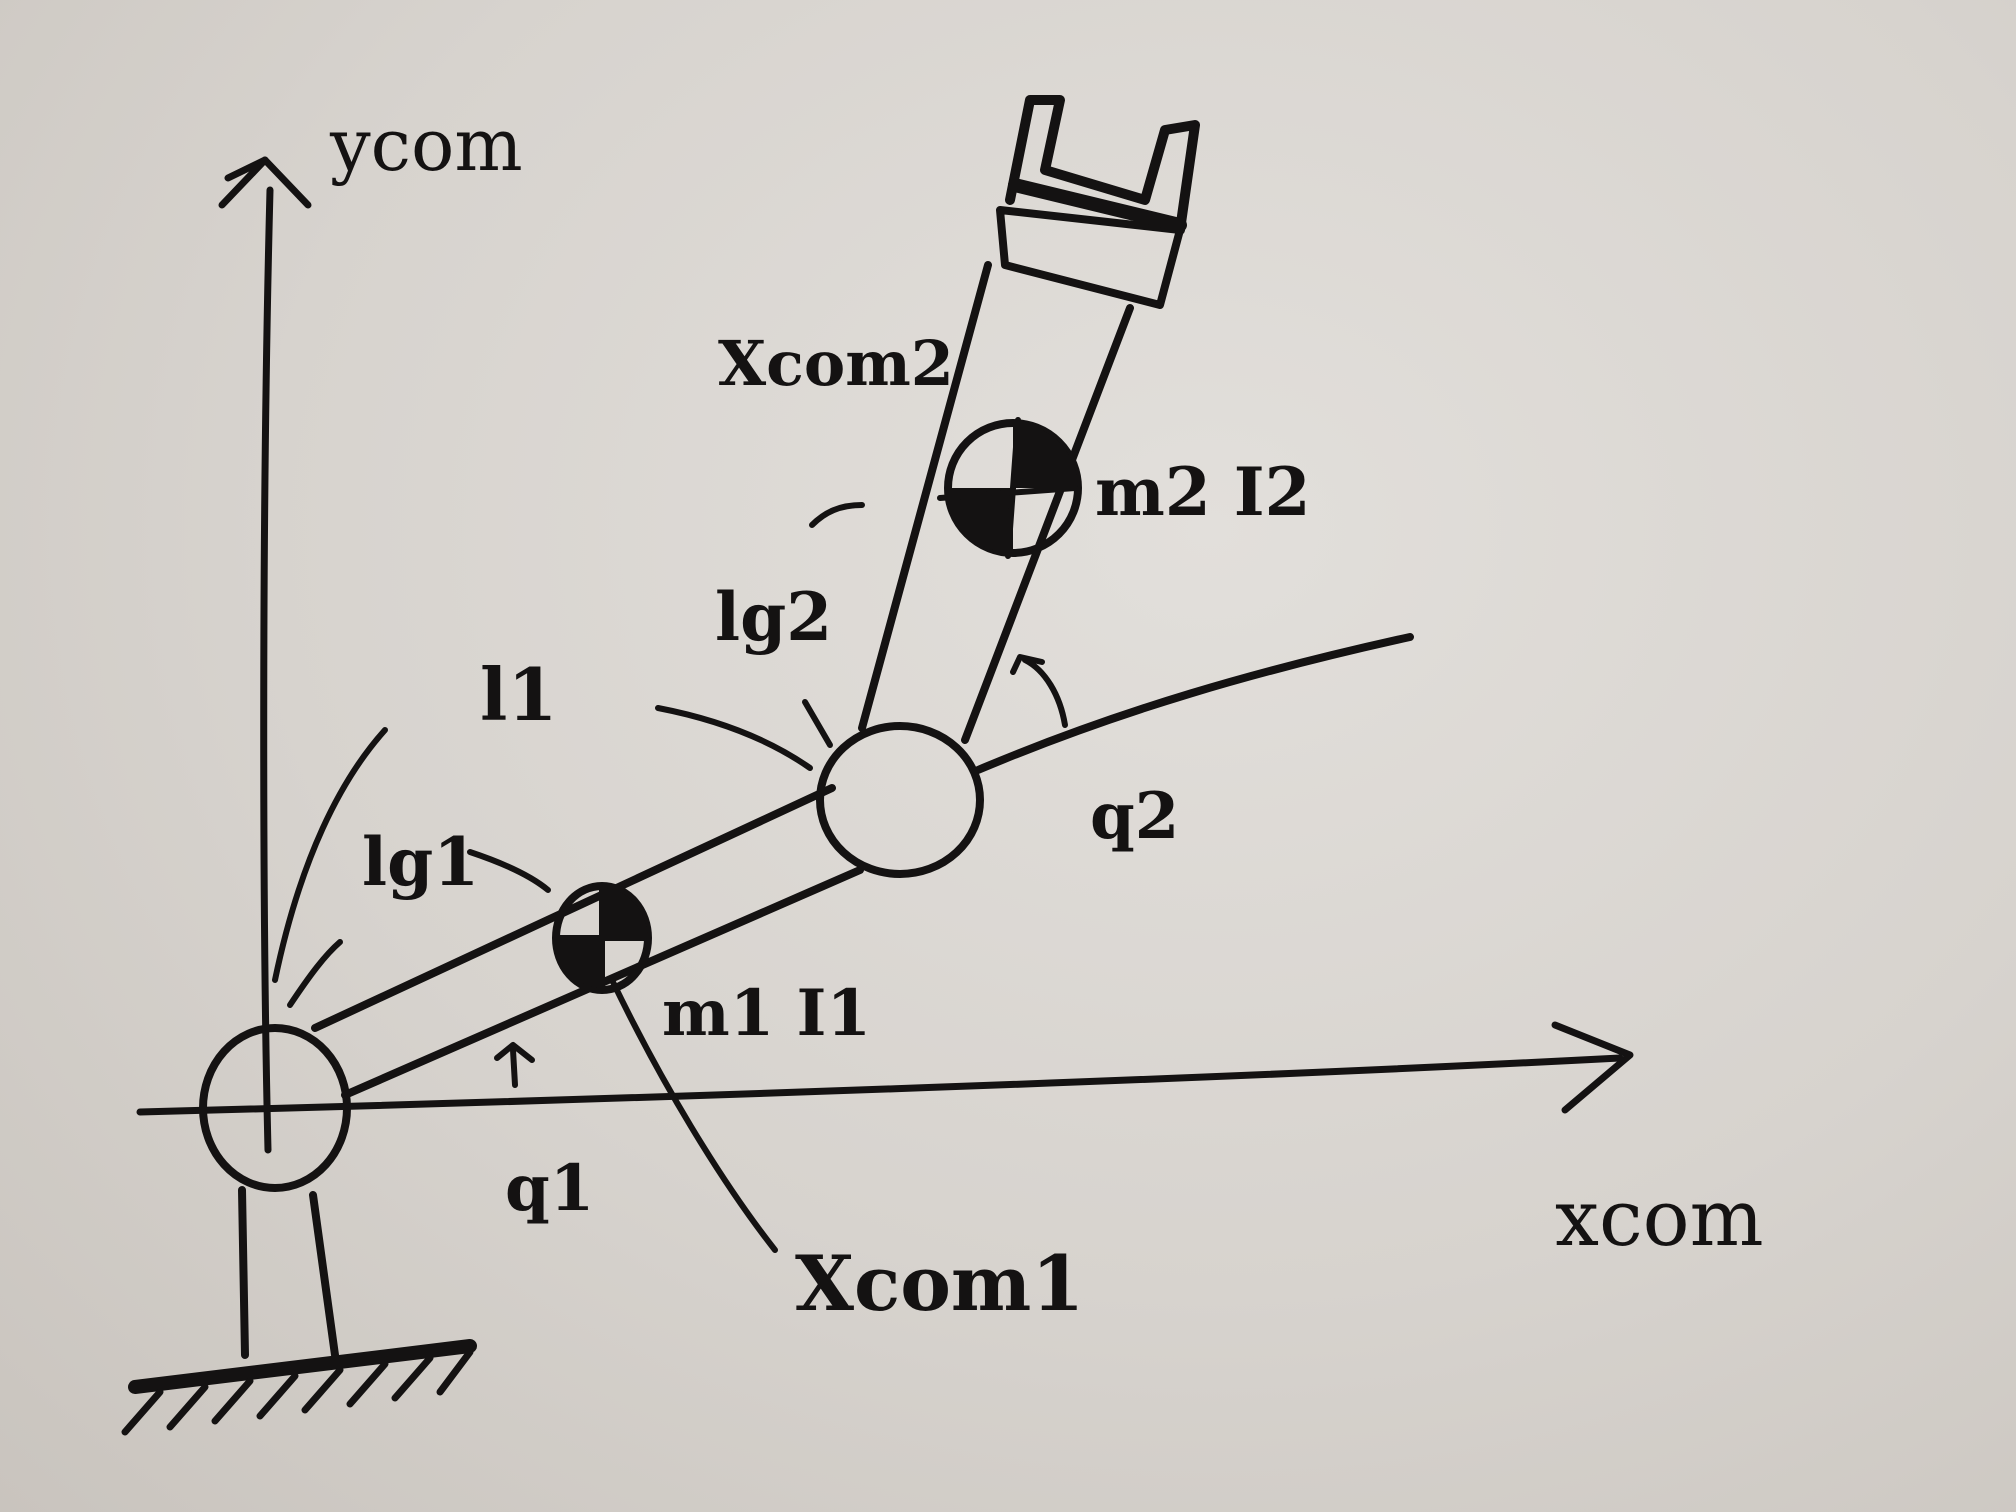 The width and height of the screenshot is (2016, 1512). I want to click on svg-text: Xcom1, so click(939, 1283).